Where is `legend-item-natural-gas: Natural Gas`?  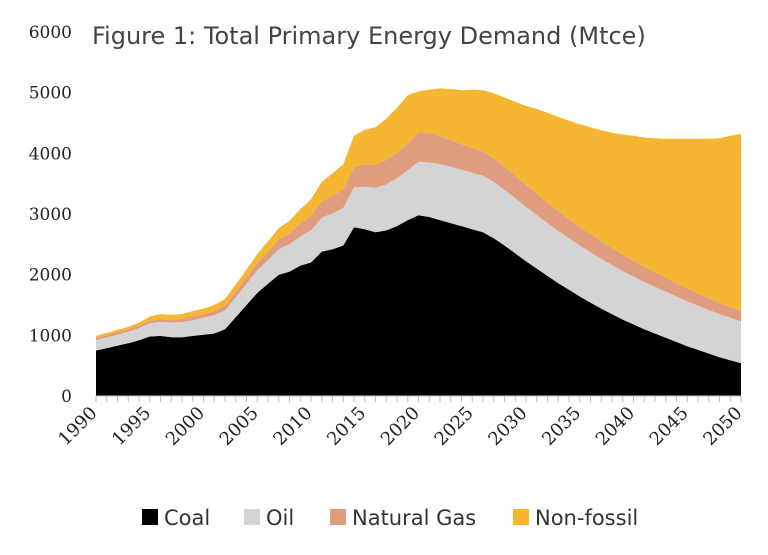 legend-item-natural-gas: Natural Gas is located at coordinates (403, 518).